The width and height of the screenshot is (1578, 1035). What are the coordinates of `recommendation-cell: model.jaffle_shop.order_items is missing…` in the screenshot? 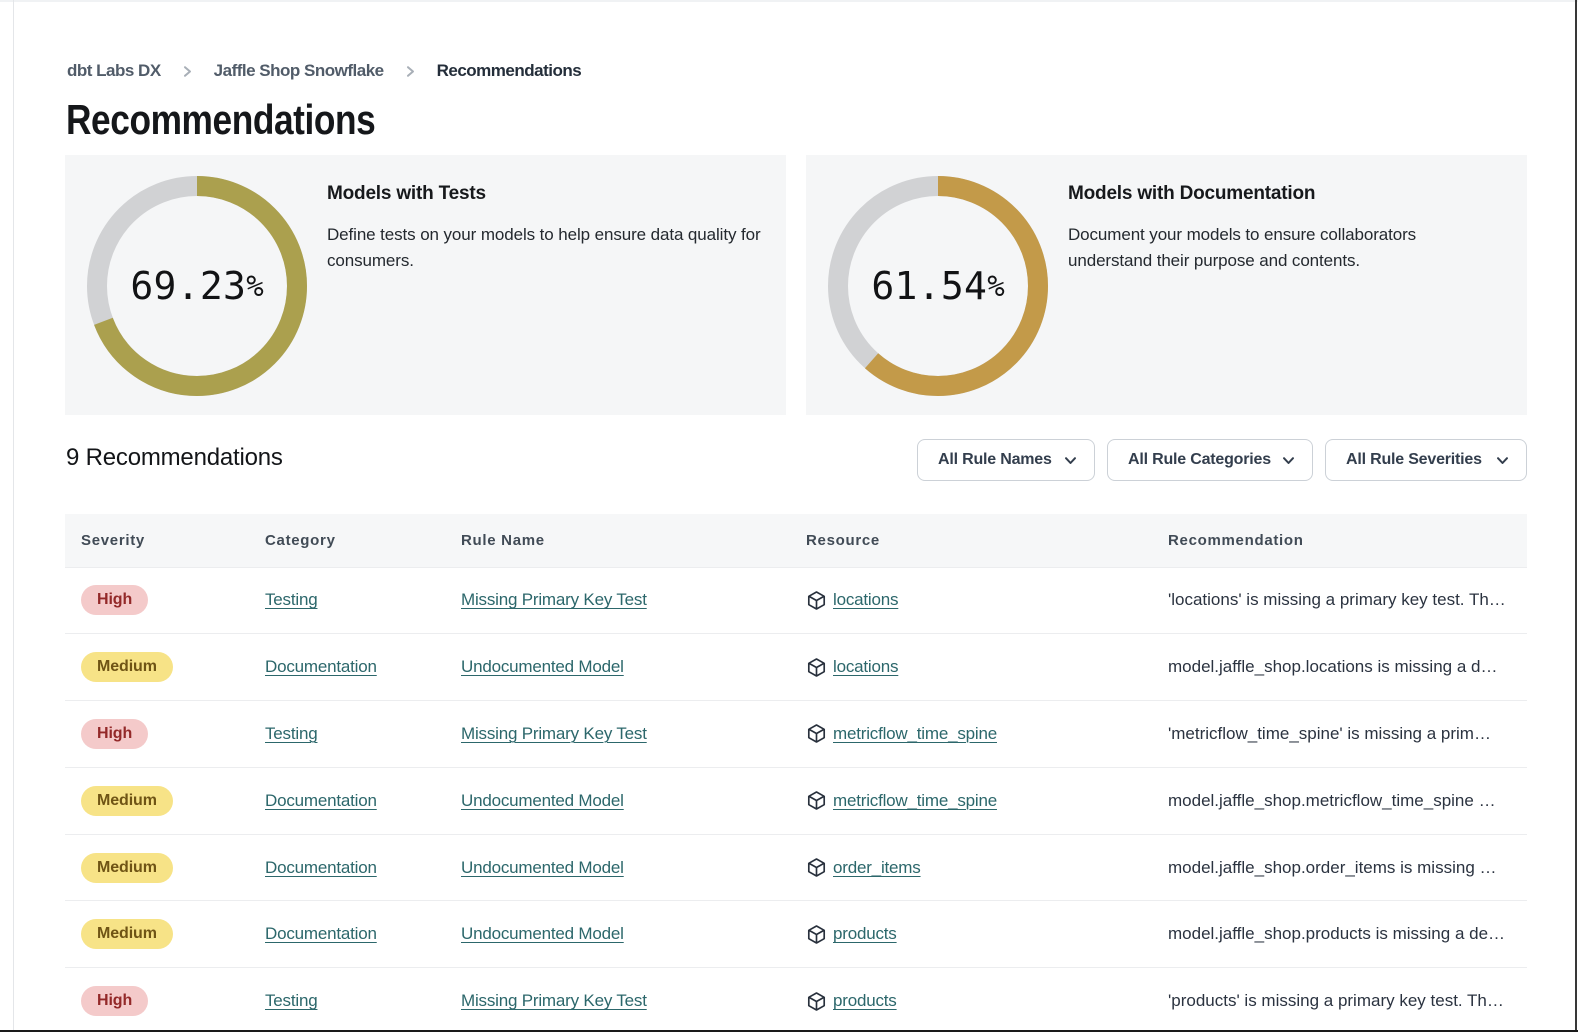 It's located at (1339, 867).